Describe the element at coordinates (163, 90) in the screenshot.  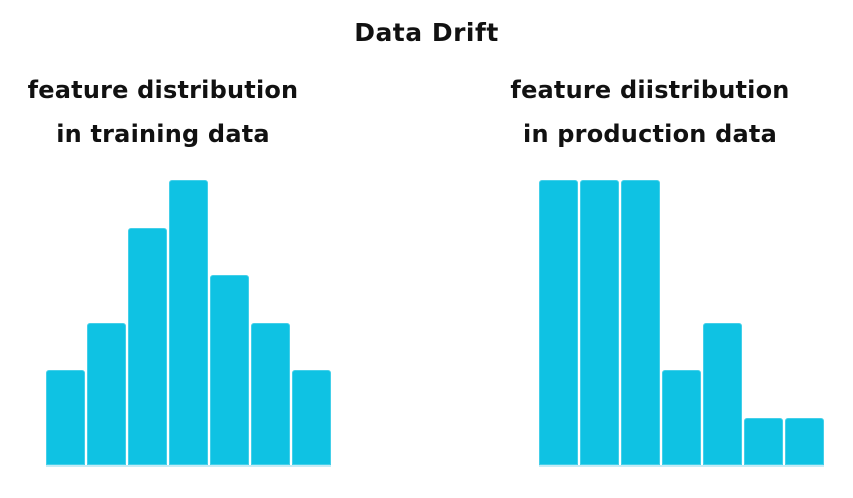
I see `training-chart-subtitle-line1: feature distribution` at that location.